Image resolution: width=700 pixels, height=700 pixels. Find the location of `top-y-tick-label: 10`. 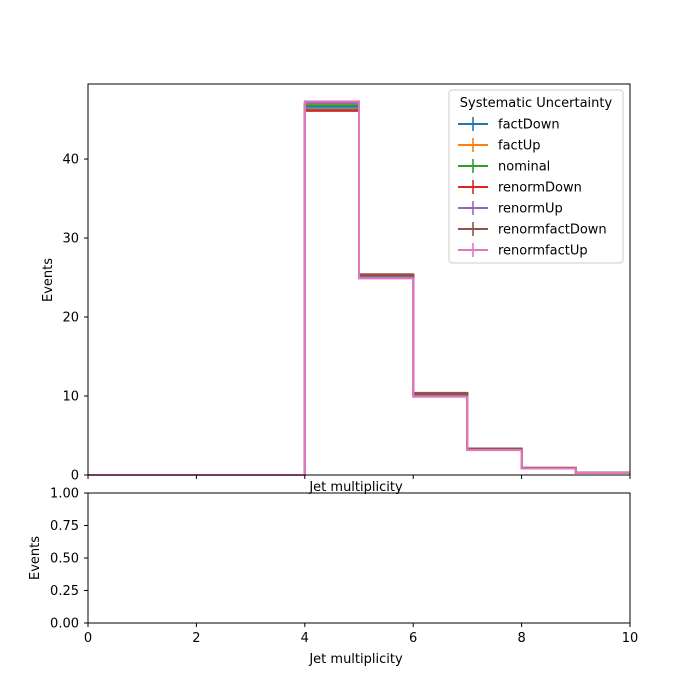

top-y-tick-label: 10 is located at coordinates (70, 397).